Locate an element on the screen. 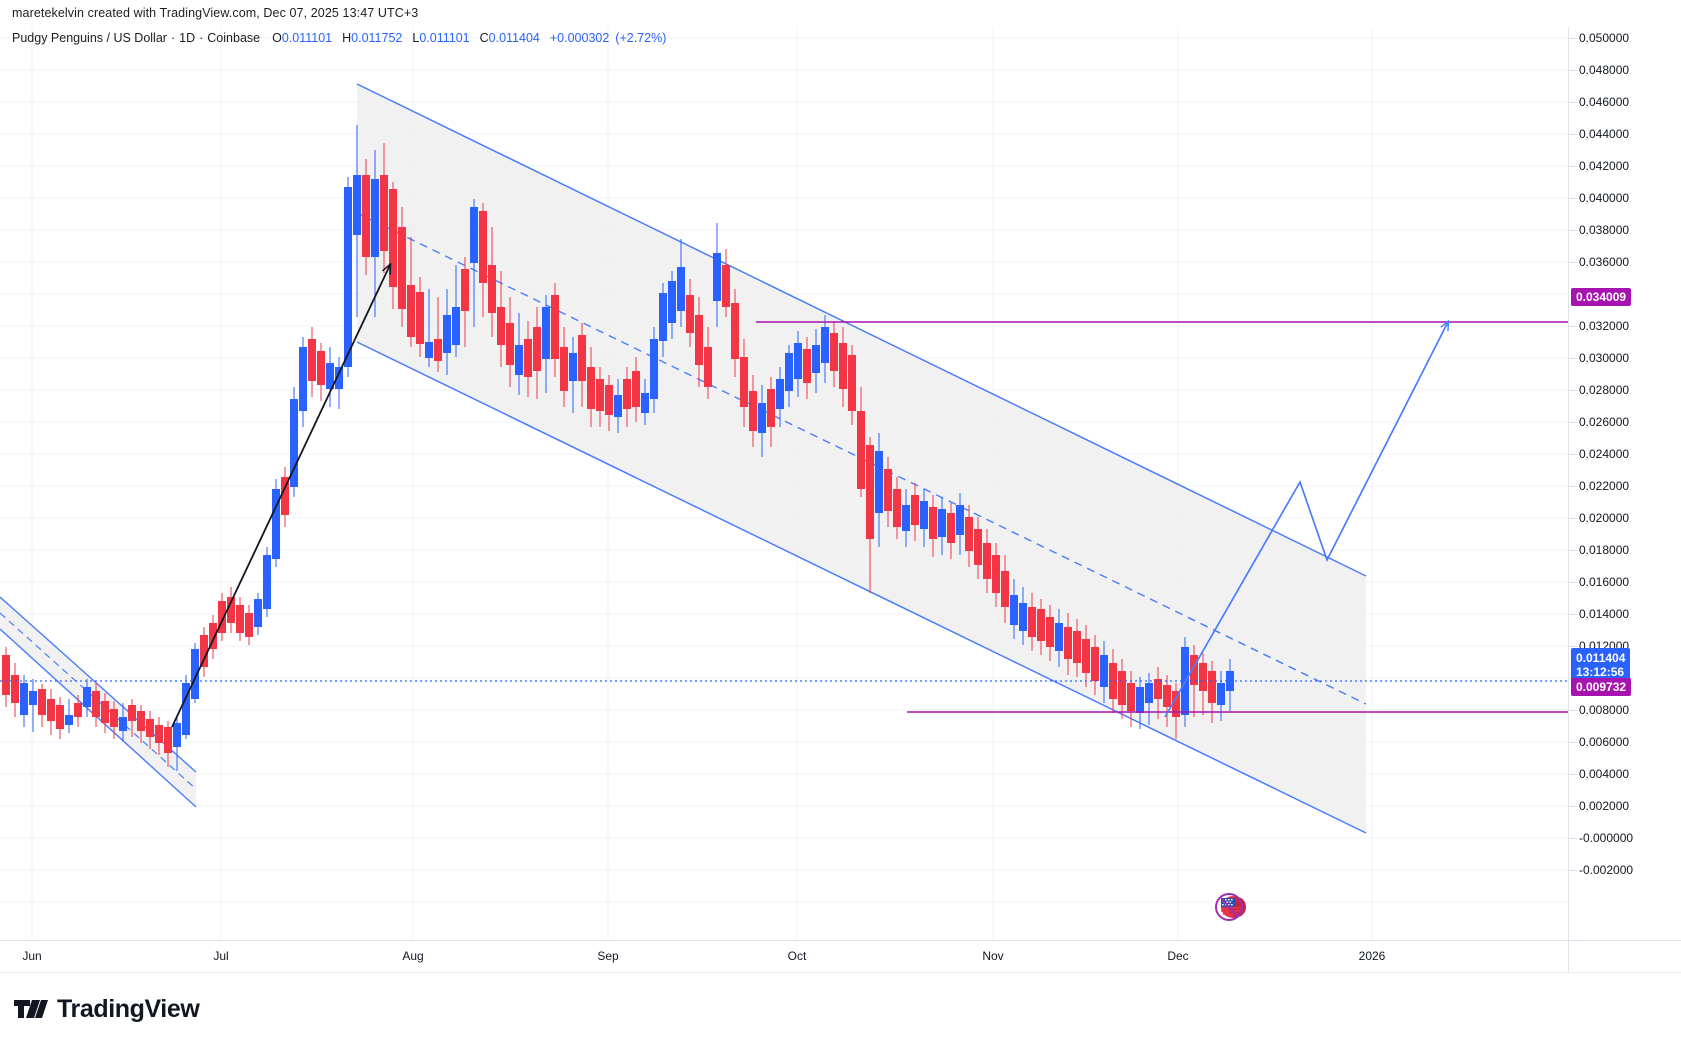 The width and height of the screenshot is (1681, 1045). tradingview-wordmark: TradingView is located at coordinates (128, 1008).